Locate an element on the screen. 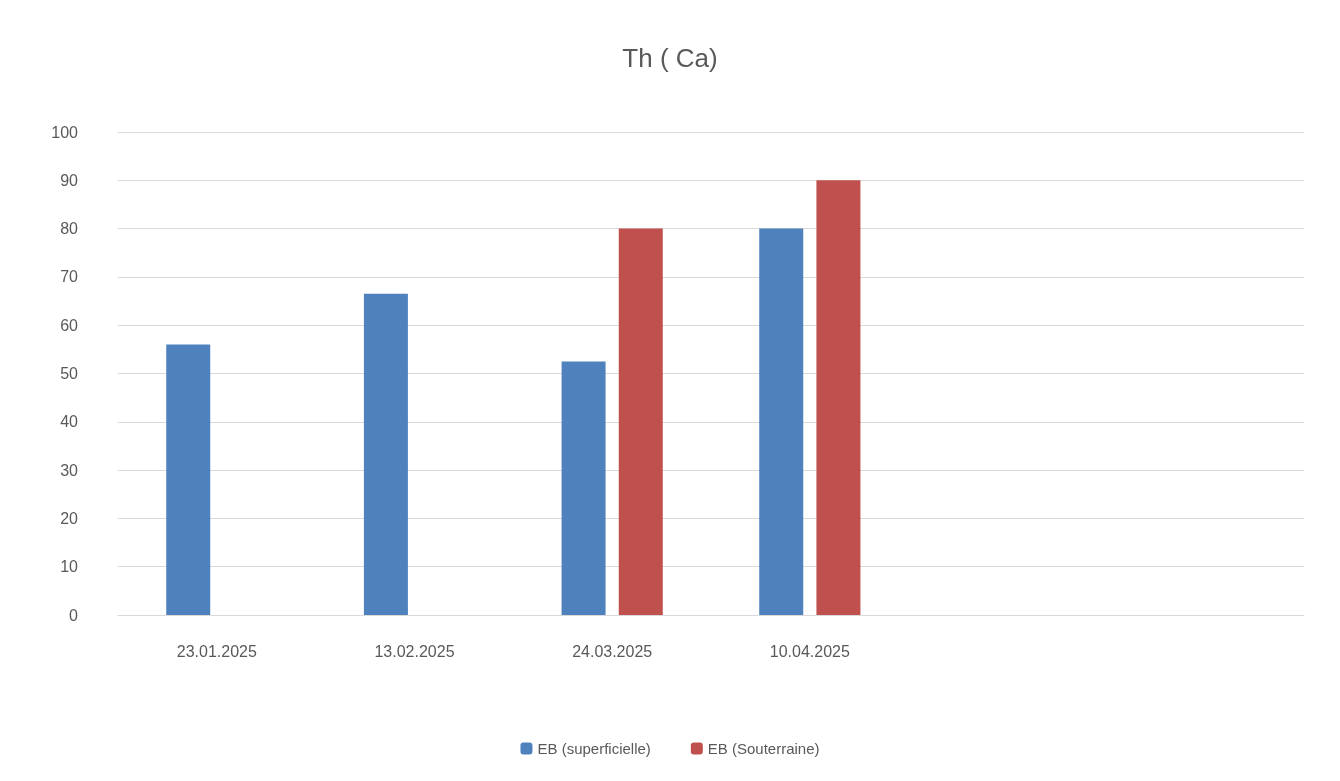  x-tick-label: 13.02.2025 is located at coordinates (414, 651).